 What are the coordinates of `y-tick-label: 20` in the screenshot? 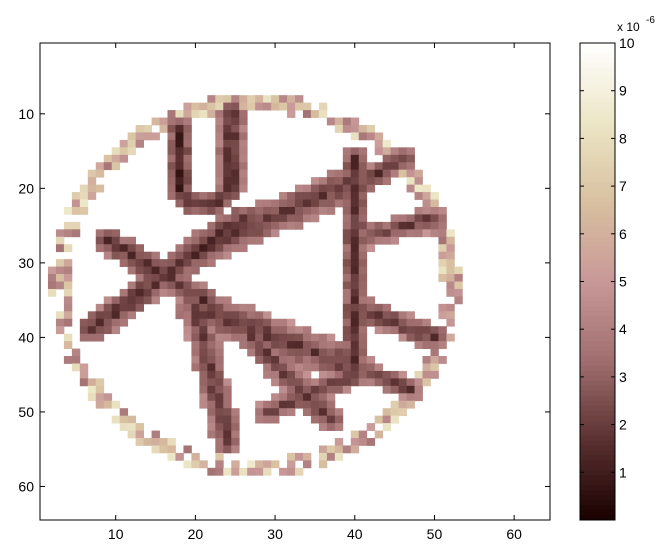 It's located at (26, 188).